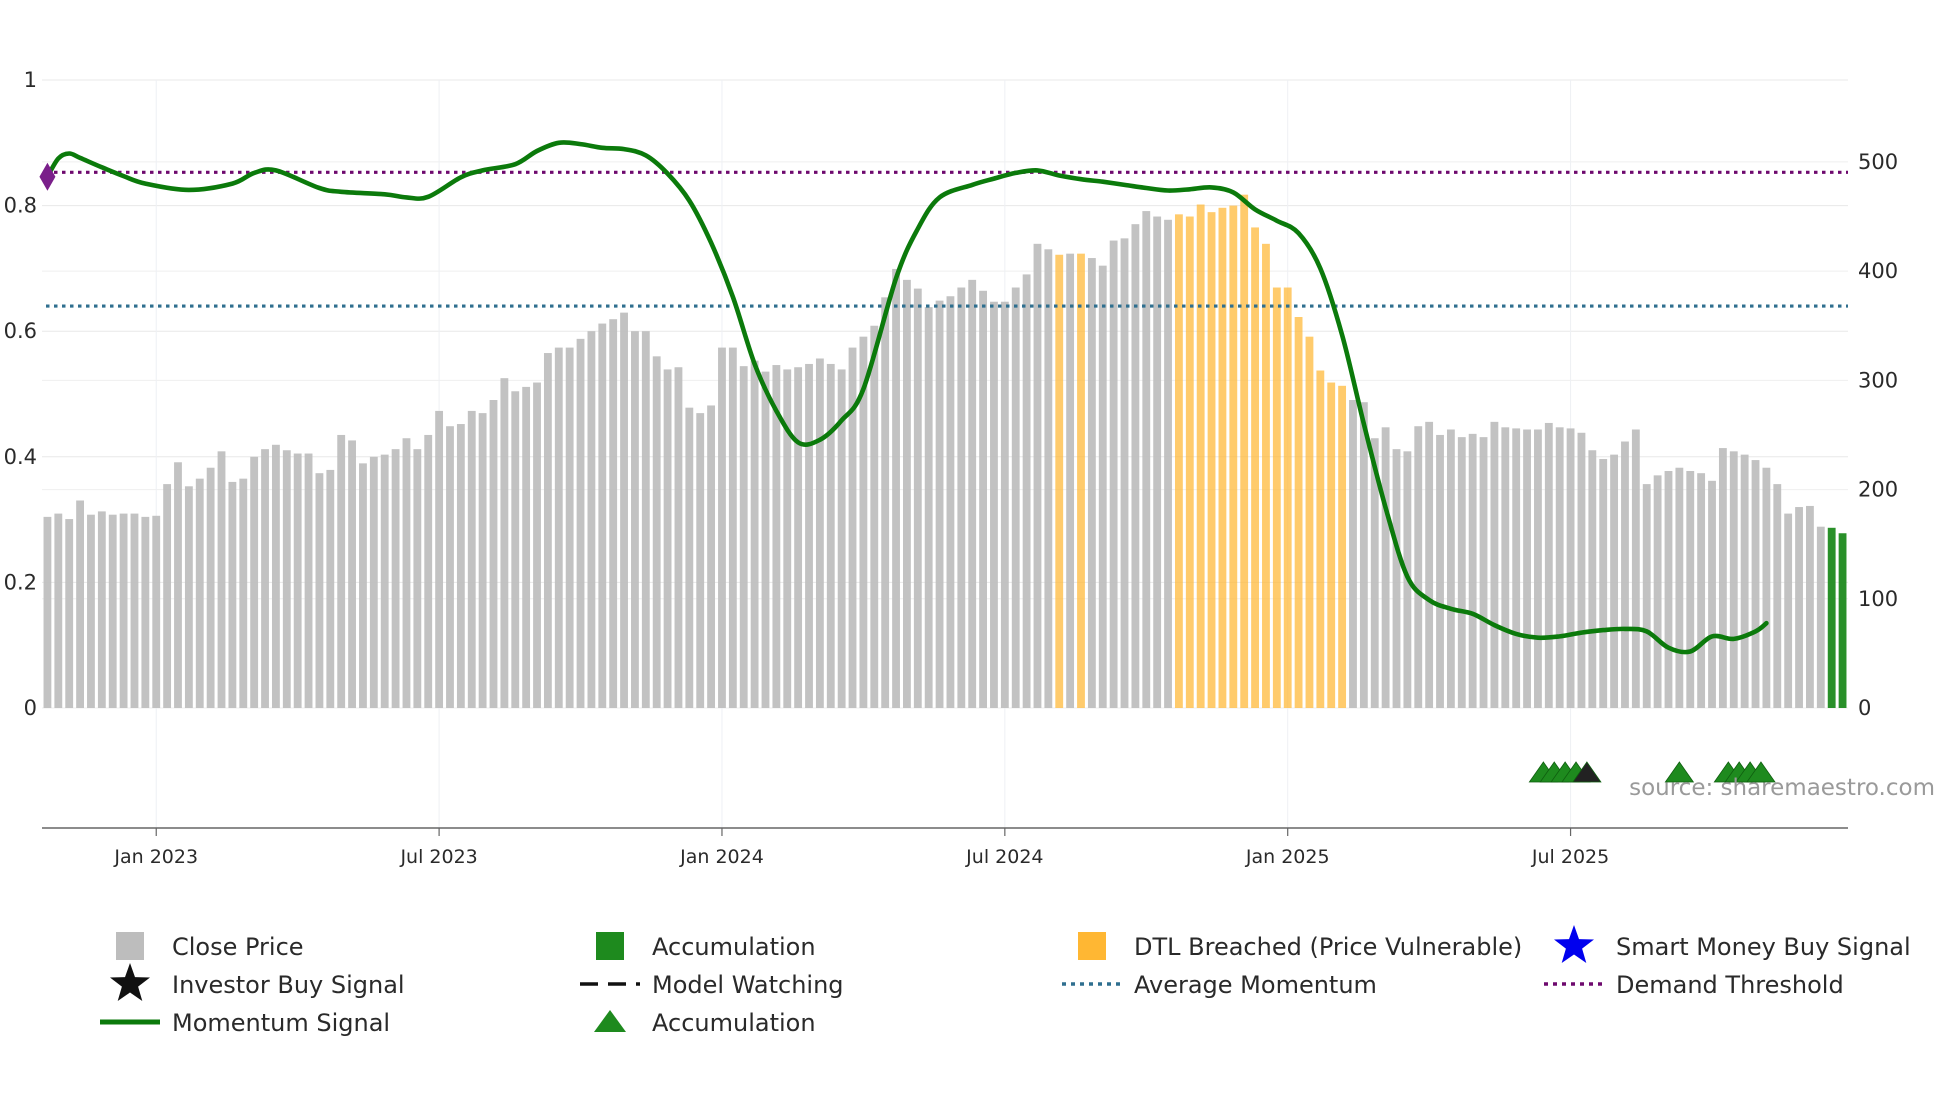 This screenshot has width=1960, height=1106. I want to click on x-axis-tick-label: Jul 2025, so click(1570, 857).